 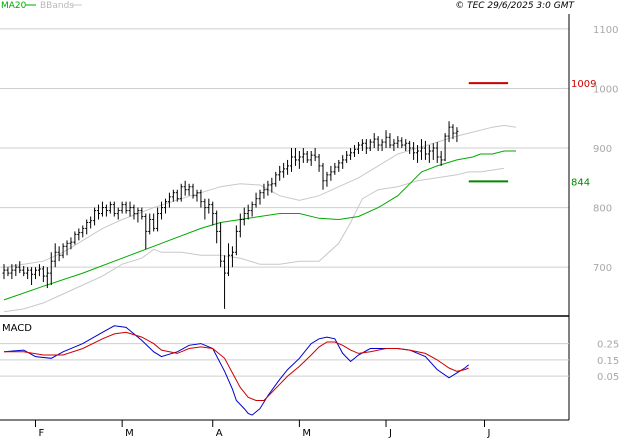 What do you see at coordinates (390, 433) in the screenshot?
I see `month-label: J` at bounding box center [390, 433].